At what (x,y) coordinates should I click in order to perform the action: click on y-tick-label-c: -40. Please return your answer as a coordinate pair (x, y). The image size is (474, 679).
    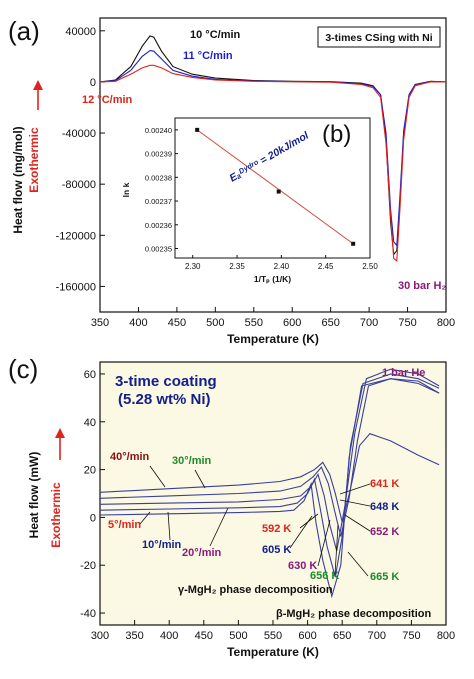
    Looking at the image, I should click on (88, 614).